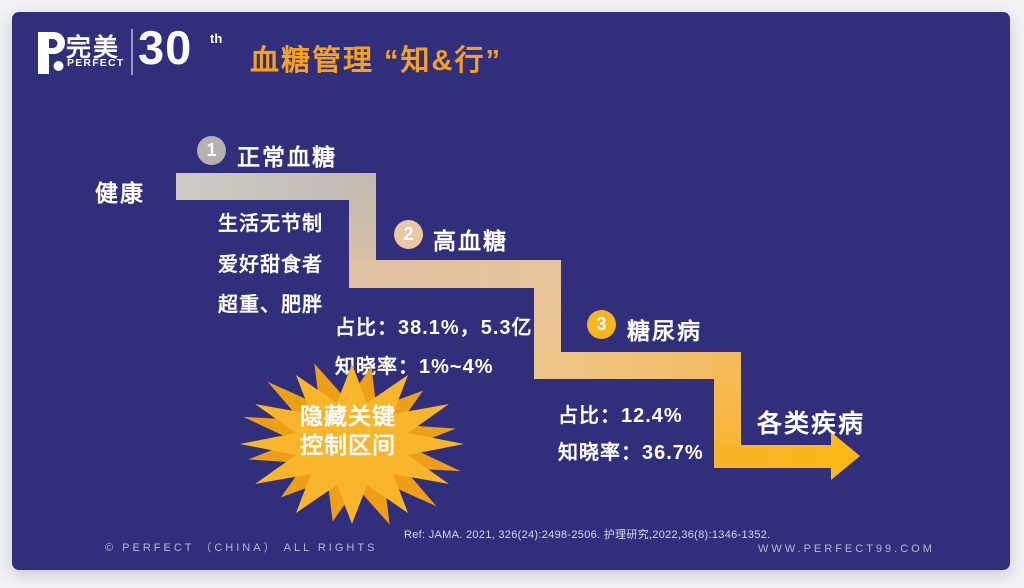  What do you see at coordinates (631, 452) in the screenshot?
I see `step3-awareness: 知晓率：36.7%` at bounding box center [631, 452].